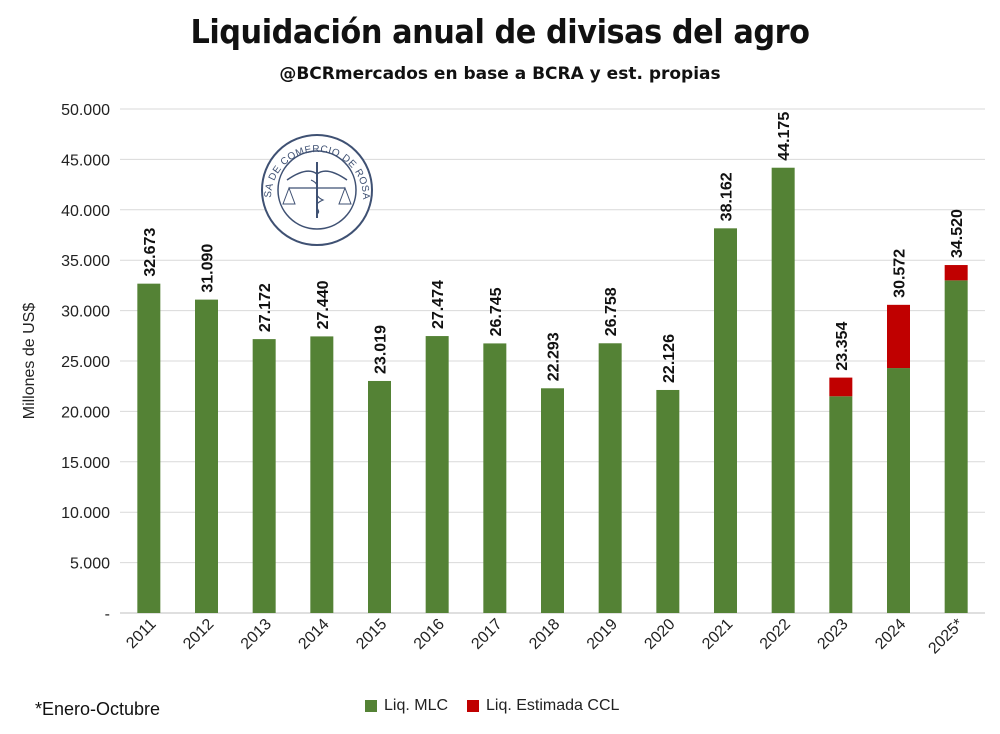  What do you see at coordinates (85, 160) in the screenshot?
I see `y-tick-label: 45.000` at bounding box center [85, 160].